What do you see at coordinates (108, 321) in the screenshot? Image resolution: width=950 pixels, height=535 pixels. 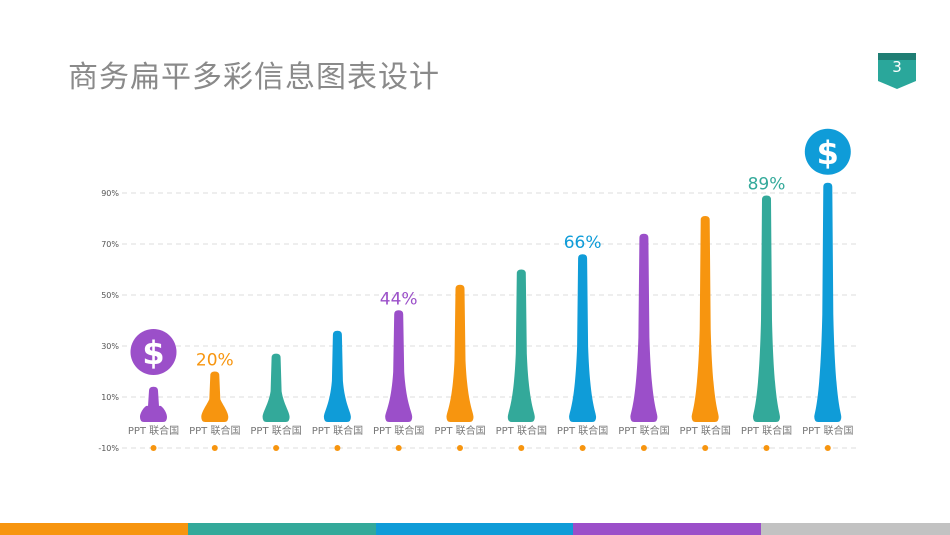 I see `y-axis-ticks: 90% 70% 50% 30% 10% -10%` at bounding box center [108, 321].